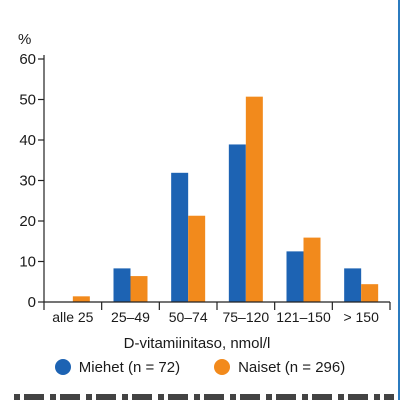  What do you see at coordinates (217, 313) in the screenshot?
I see `x-axis: alle 25 25–49 50–74 75–120 121–150 > 150` at bounding box center [217, 313].